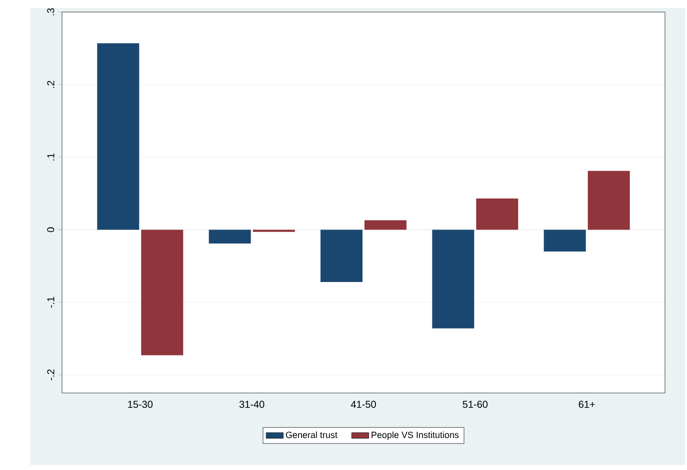  I want to click on y-tick-label: .2, so click(50, 84).